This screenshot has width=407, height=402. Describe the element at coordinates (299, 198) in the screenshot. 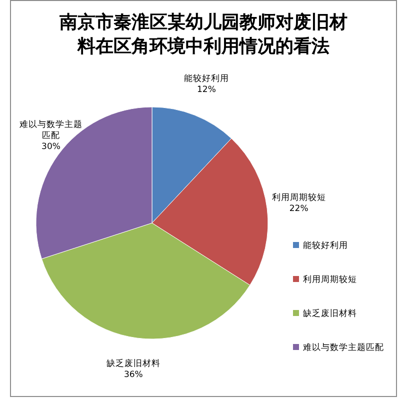

I see `slice-label: 利用周期较短` at that location.